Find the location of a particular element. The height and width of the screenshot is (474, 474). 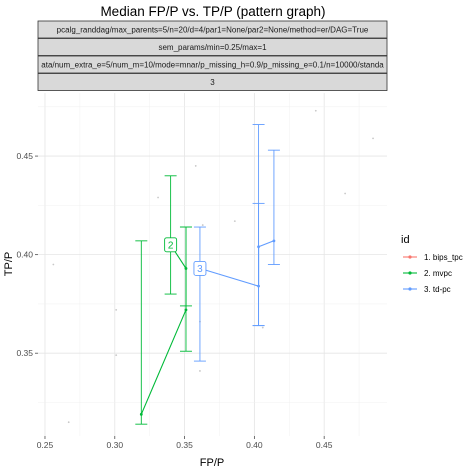

series-label: 2 is located at coordinates (171, 245).